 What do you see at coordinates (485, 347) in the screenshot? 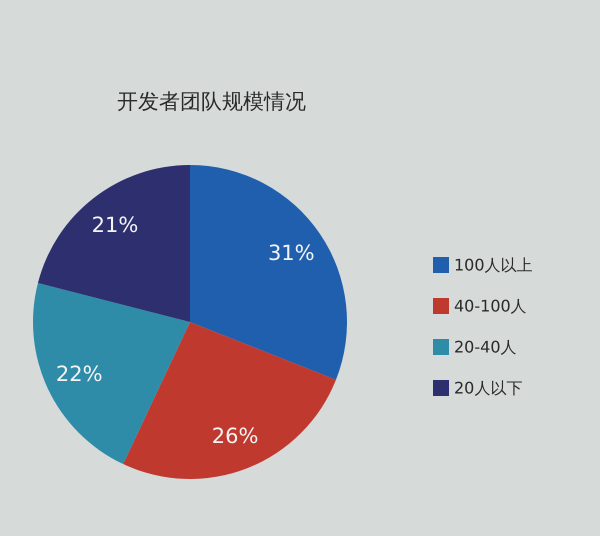
I see `legend-label: 20-40人` at bounding box center [485, 347].